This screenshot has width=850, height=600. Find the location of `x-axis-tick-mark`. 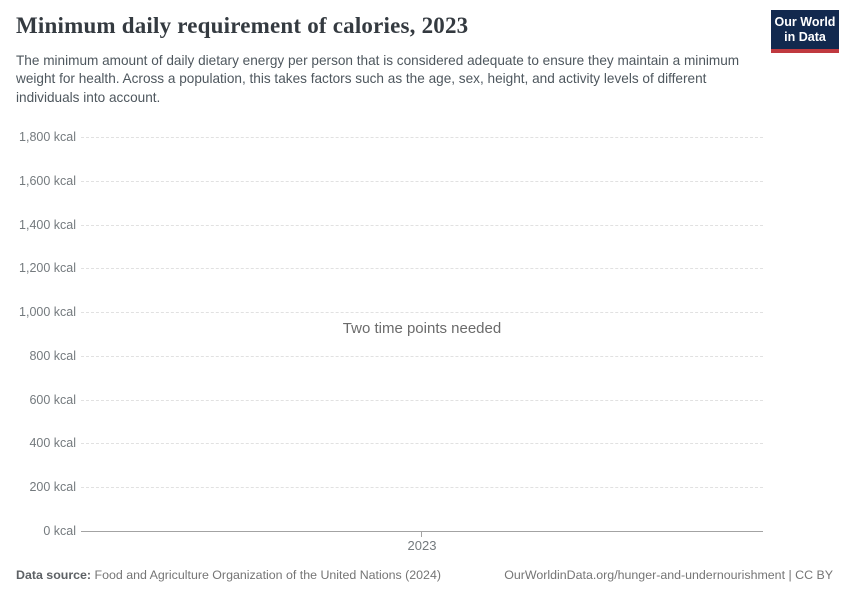

x-axis-tick-mark is located at coordinates (421, 534).